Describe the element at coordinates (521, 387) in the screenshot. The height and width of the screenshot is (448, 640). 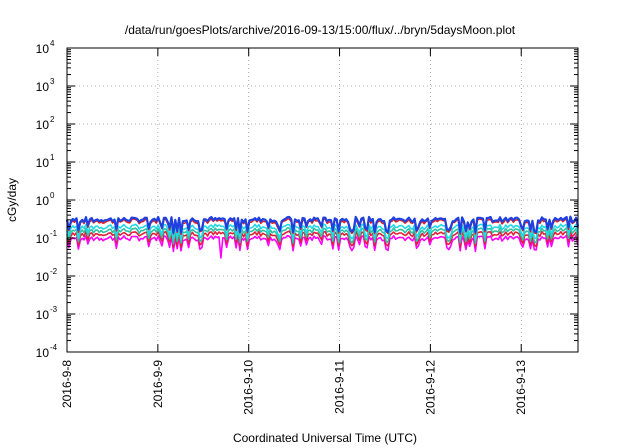
I see `x-tick-label: 2016-9-13` at that location.